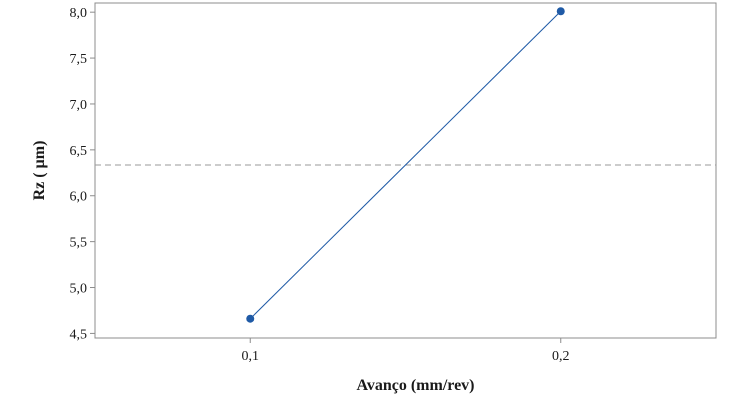 The image size is (742, 401). I want to click on y-tick-label: 4,5, so click(79, 334).